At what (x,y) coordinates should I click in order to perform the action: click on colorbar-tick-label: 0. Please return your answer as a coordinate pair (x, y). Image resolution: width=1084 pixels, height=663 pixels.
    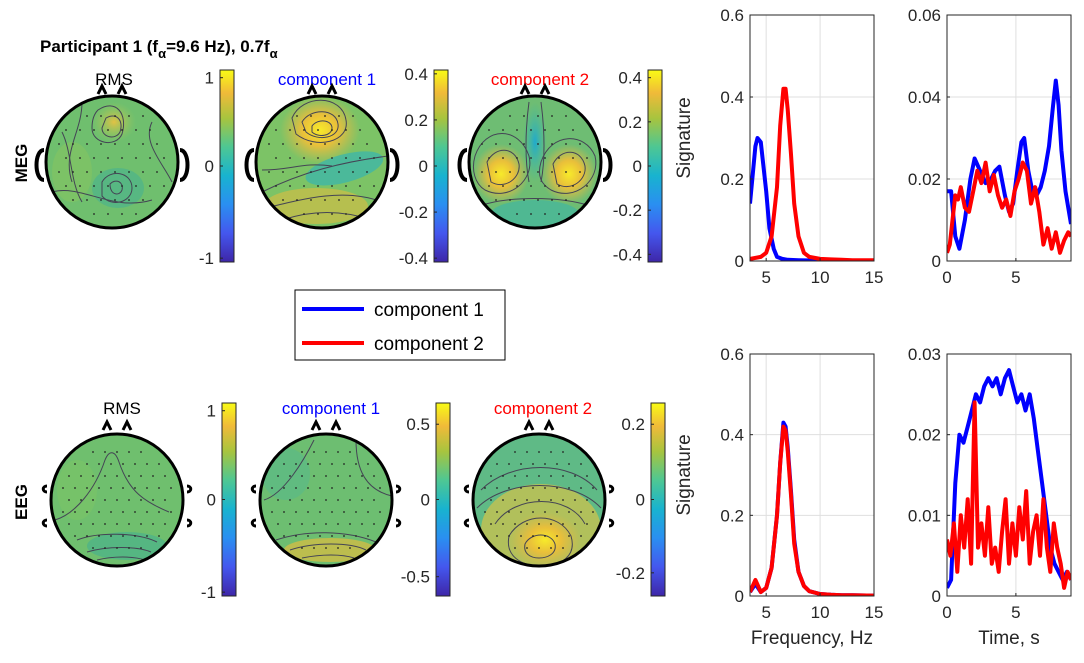
    Looking at the image, I should click on (640, 500).